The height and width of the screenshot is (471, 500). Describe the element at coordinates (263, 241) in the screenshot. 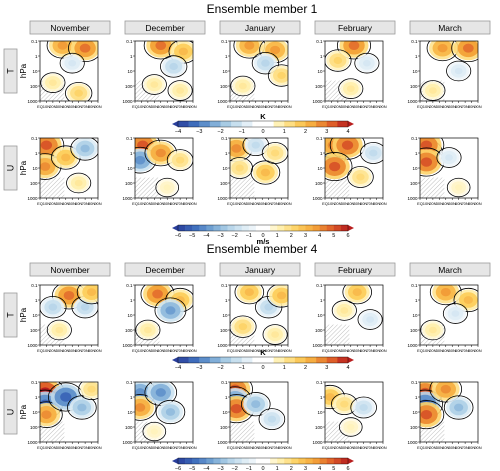

I see `colorbar-unit: m/s` at that location.